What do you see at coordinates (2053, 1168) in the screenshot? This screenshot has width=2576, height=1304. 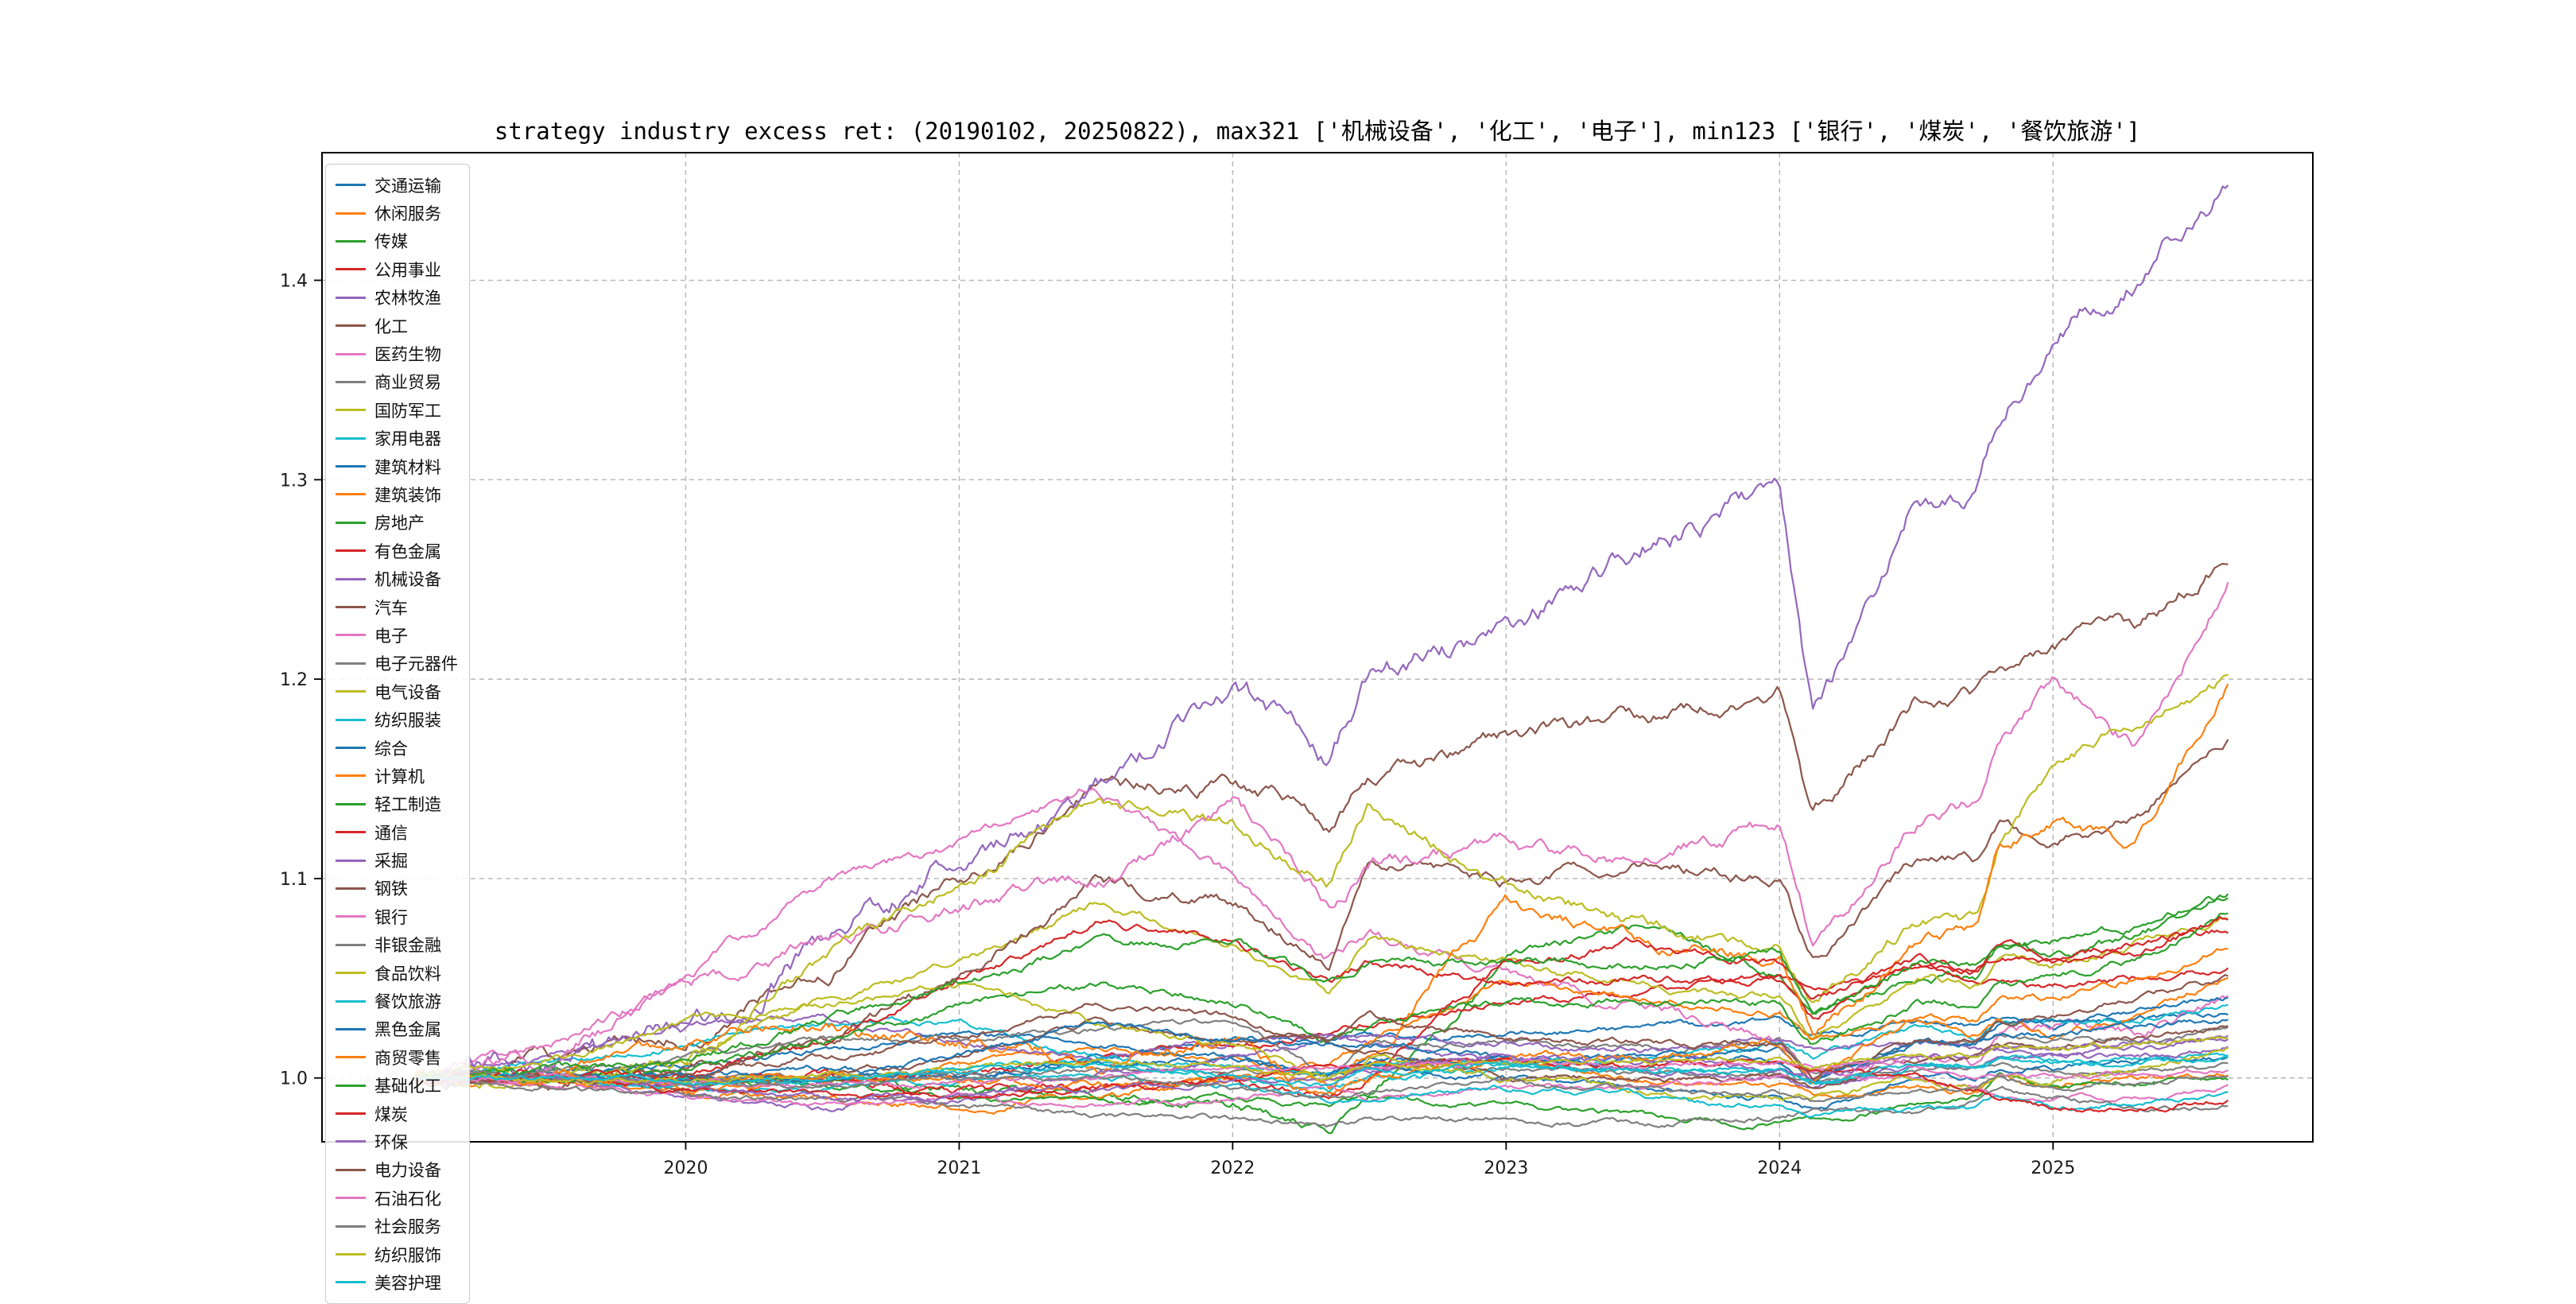 I see `x-tick-label: 2025` at bounding box center [2053, 1168].